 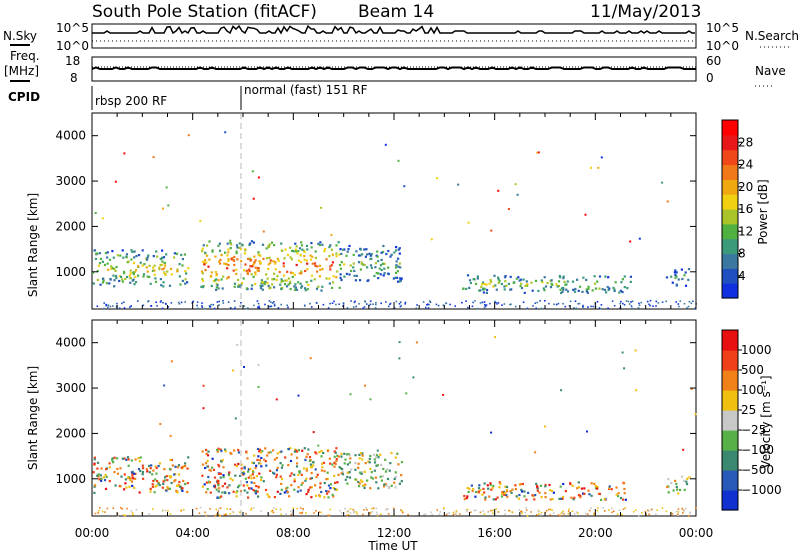 I want to click on colorbar-tick-label: 8, so click(x=742, y=254).